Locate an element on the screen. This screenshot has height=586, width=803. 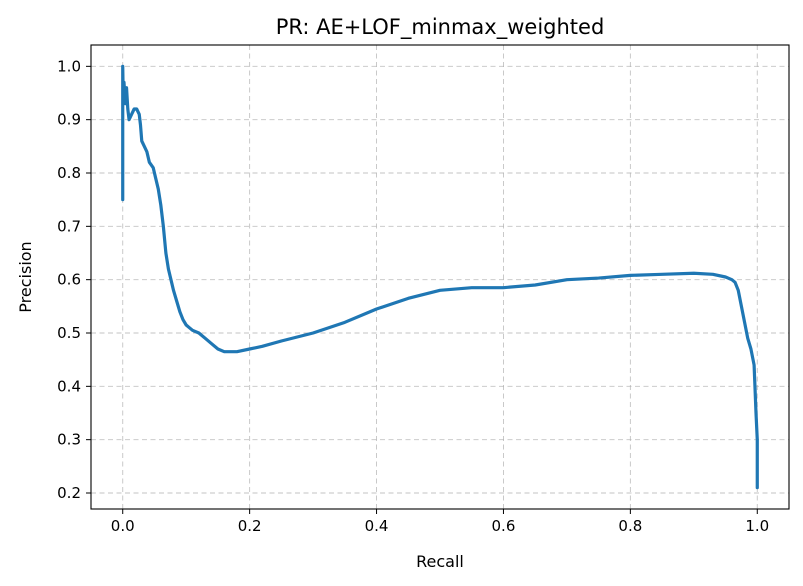
x-tick-label: 0.6 is located at coordinates (504, 526).